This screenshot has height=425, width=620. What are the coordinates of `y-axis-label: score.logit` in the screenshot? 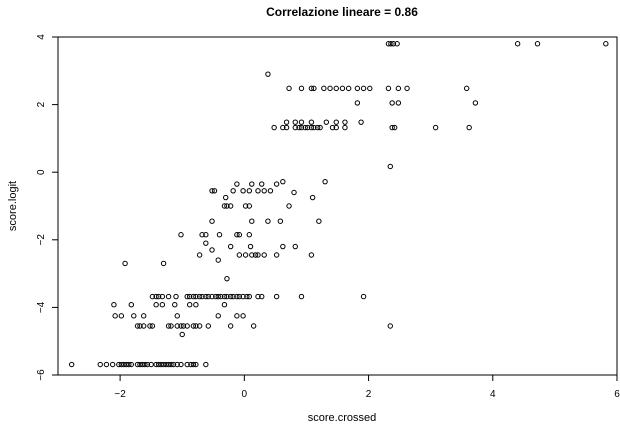 It's located at (13, 206).